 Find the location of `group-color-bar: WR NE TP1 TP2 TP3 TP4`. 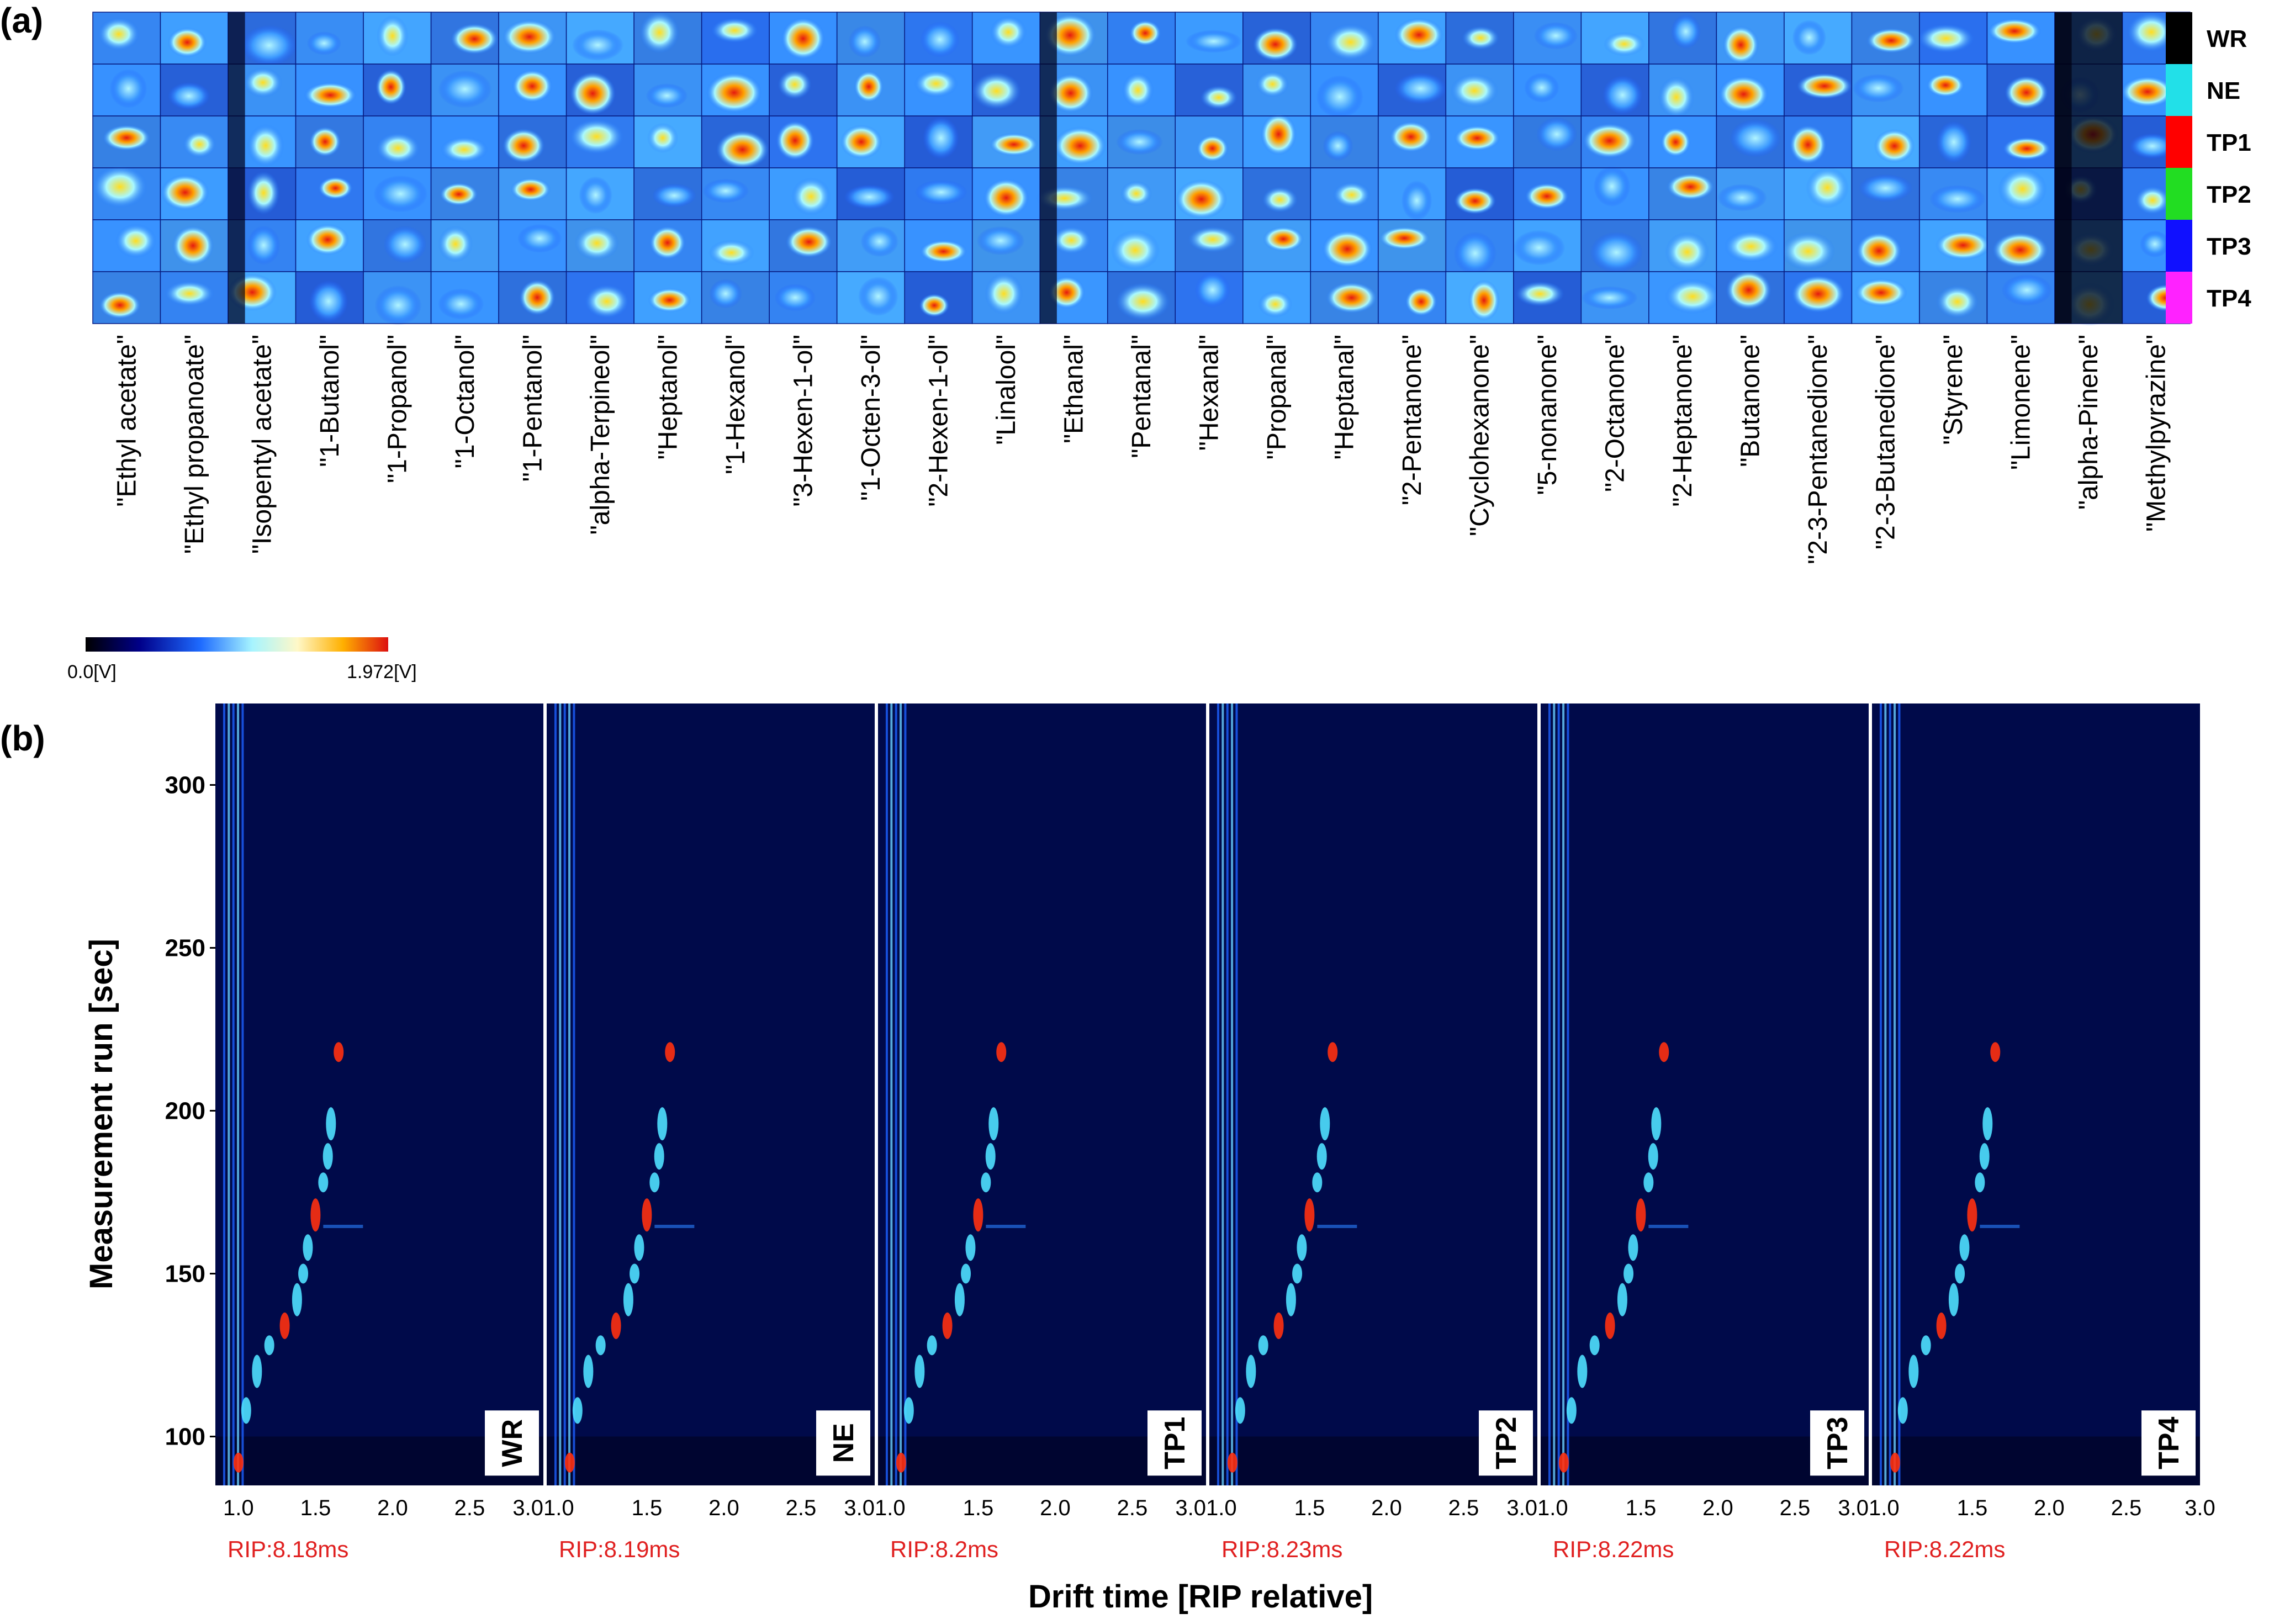

group-color-bar: WR NE TP1 TP2 TP3 TP4 is located at coordinates (2209, 168).